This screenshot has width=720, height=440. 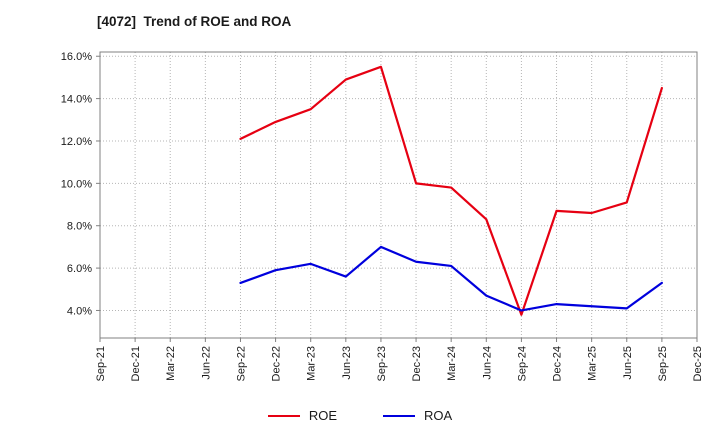 What do you see at coordinates (322, 415) in the screenshot?
I see `legend-label-roe: ROE` at bounding box center [322, 415].